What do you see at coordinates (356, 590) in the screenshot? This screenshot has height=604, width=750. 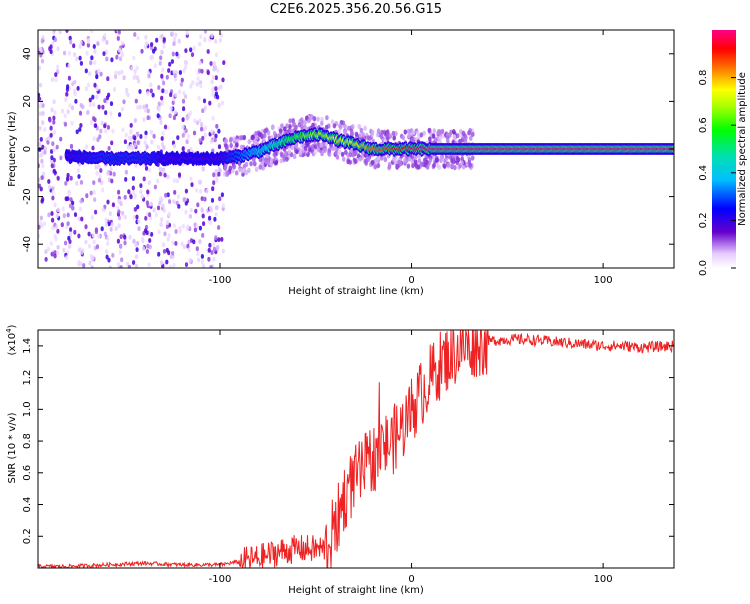 I see `snr-x-label: Height of straight line (km)` at bounding box center [356, 590].